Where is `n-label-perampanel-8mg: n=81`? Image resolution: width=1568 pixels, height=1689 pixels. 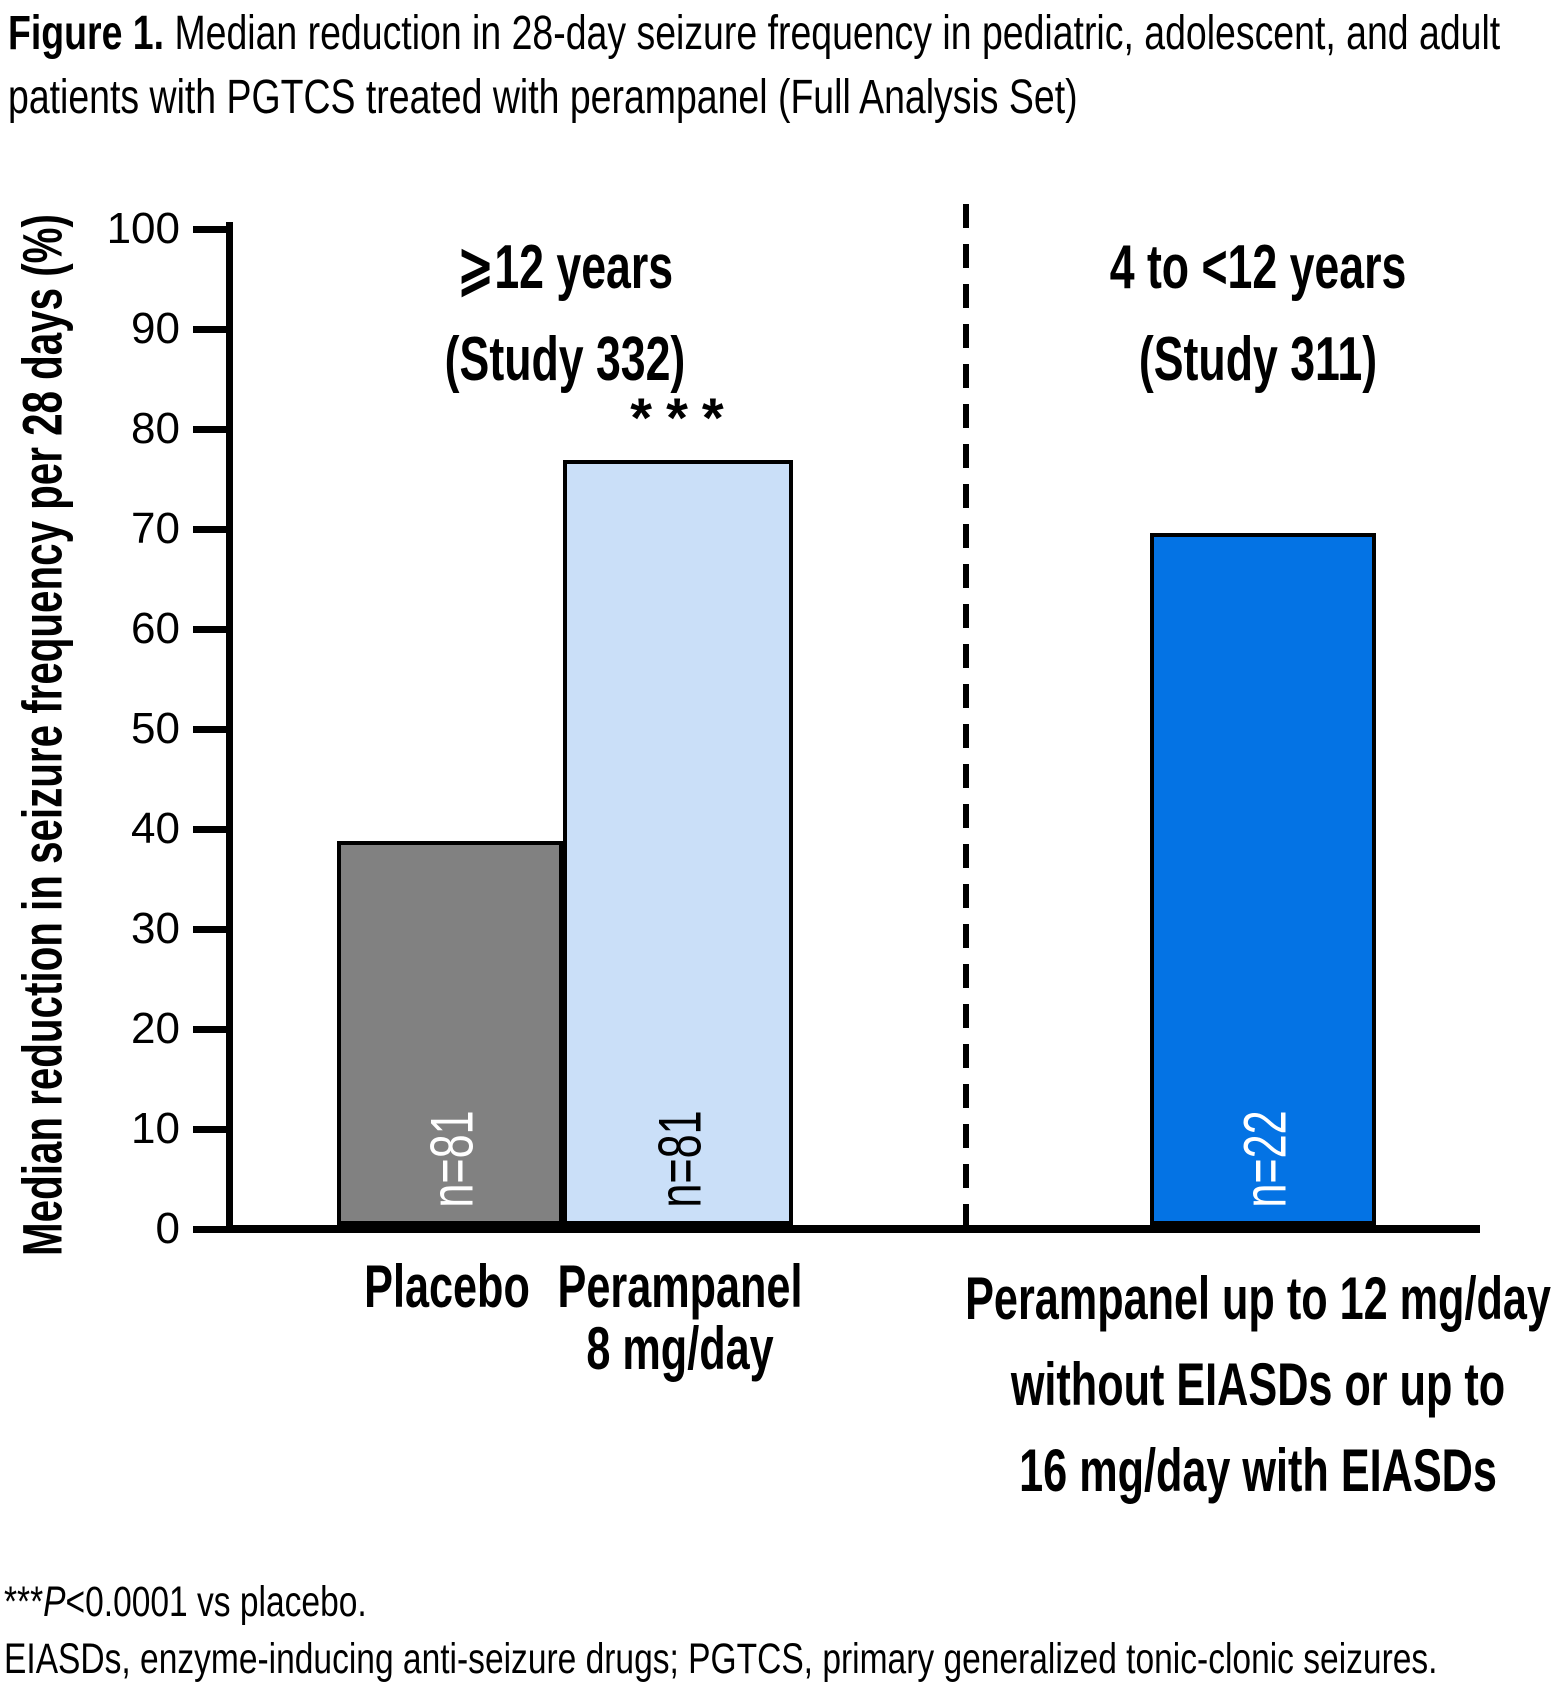
n-label-perampanel-8mg: n=81 is located at coordinates (680, 1159).